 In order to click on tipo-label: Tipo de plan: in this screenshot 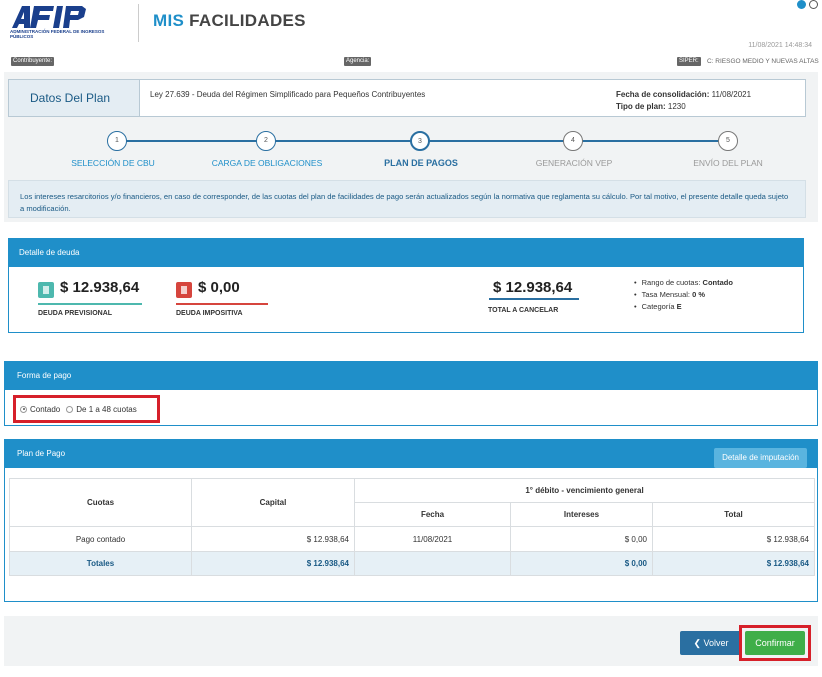, I will do `click(641, 106)`.